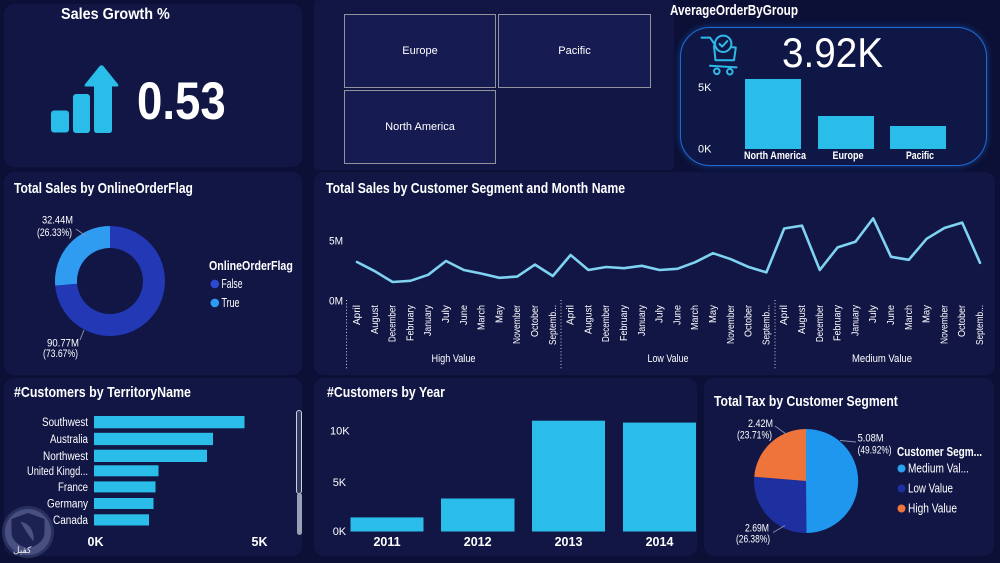  Describe the element at coordinates (22, 550) in the screenshot. I see `svg-text: كفيل` at that location.